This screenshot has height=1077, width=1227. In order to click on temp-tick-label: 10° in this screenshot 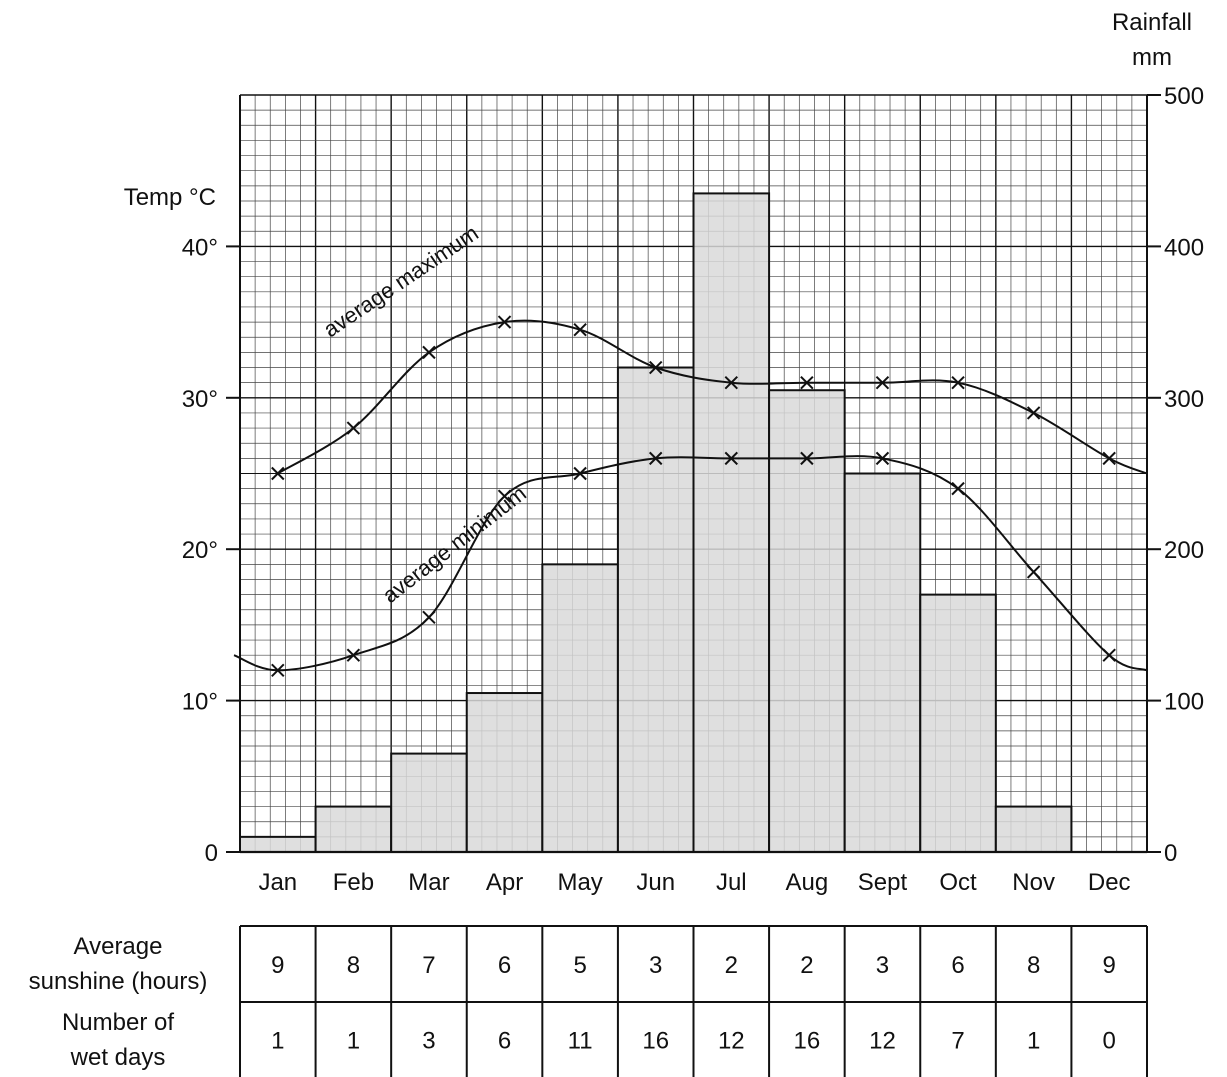, I will do `click(200, 702)`.